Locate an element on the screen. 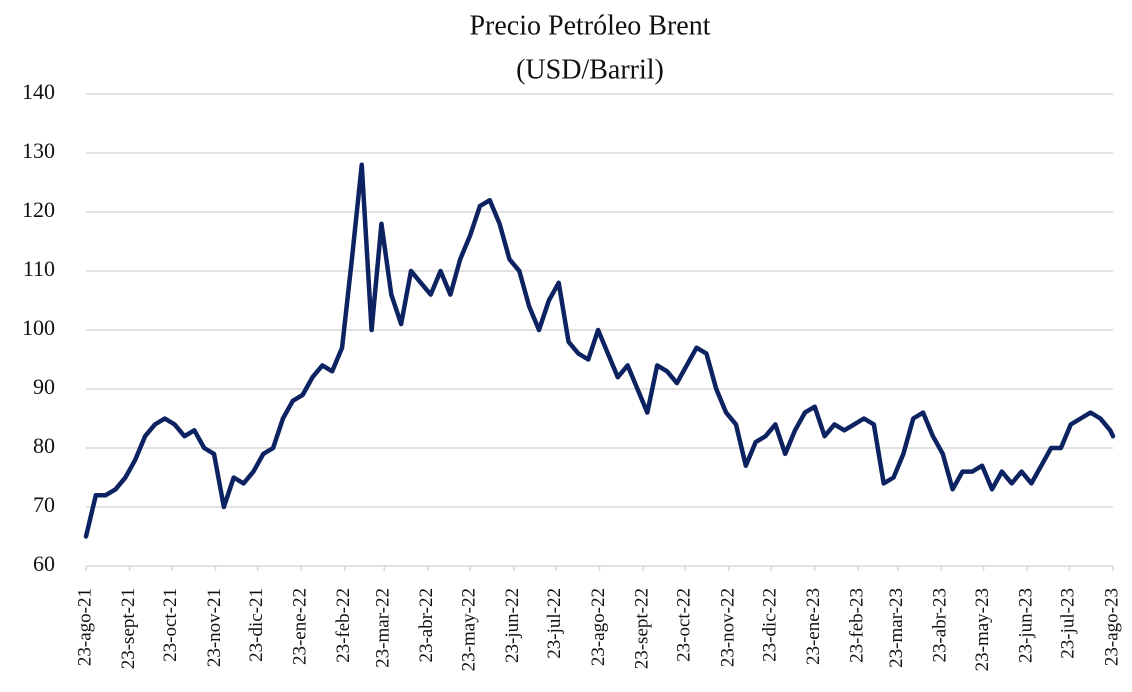  x-tick-label: 23-jul-23 is located at coordinates (1068, 623).